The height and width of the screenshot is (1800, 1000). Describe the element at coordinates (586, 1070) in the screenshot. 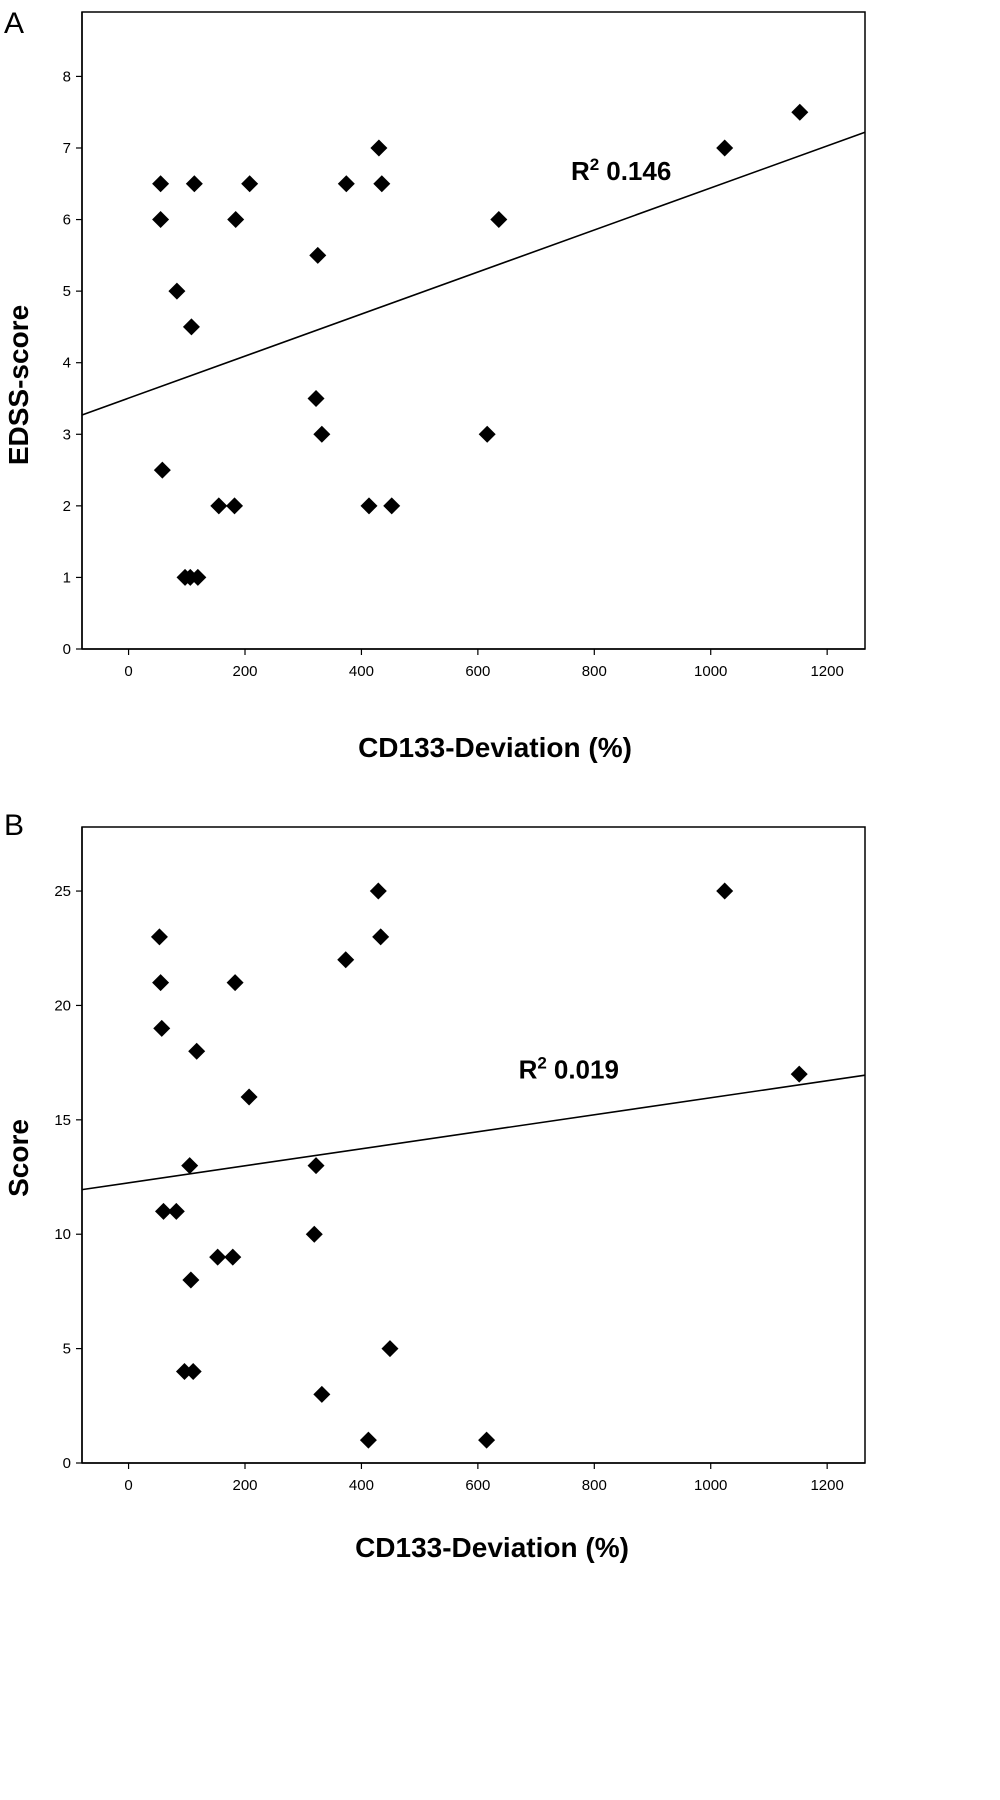

I see `r-squared-value-b: 0.019` at that location.